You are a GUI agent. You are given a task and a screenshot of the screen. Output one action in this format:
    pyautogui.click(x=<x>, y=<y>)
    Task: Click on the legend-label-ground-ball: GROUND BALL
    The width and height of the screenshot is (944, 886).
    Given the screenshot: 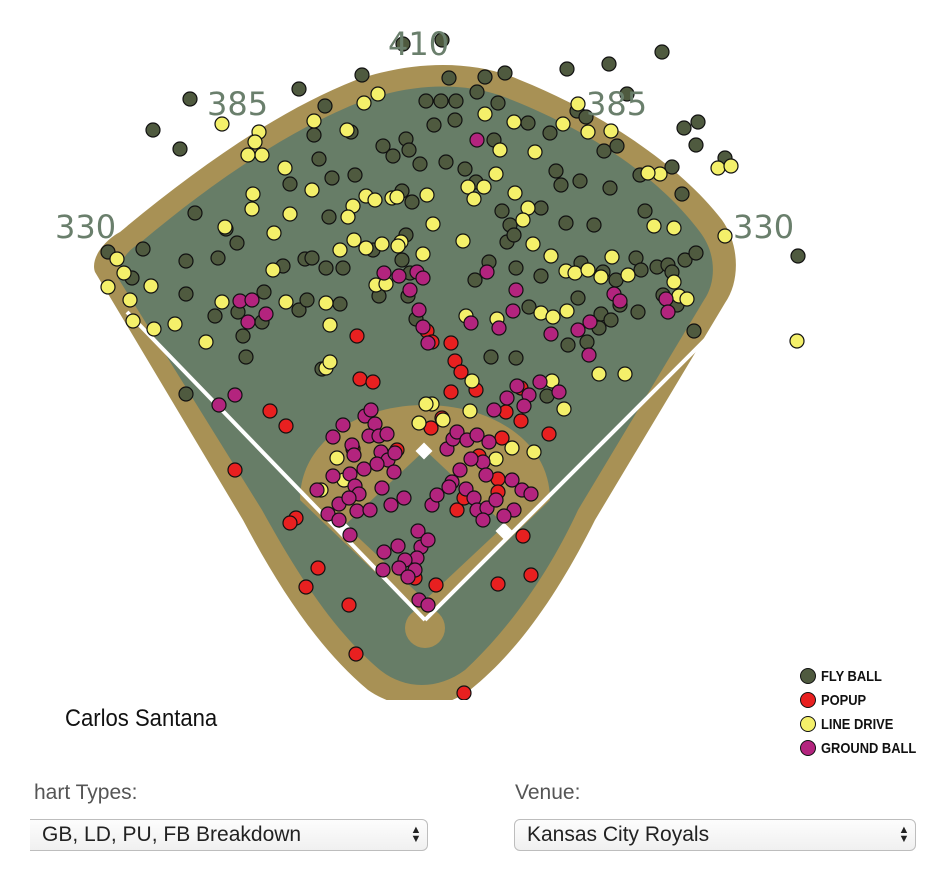 What is the action you would take?
    pyautogui.click(x=869, y=748)
    